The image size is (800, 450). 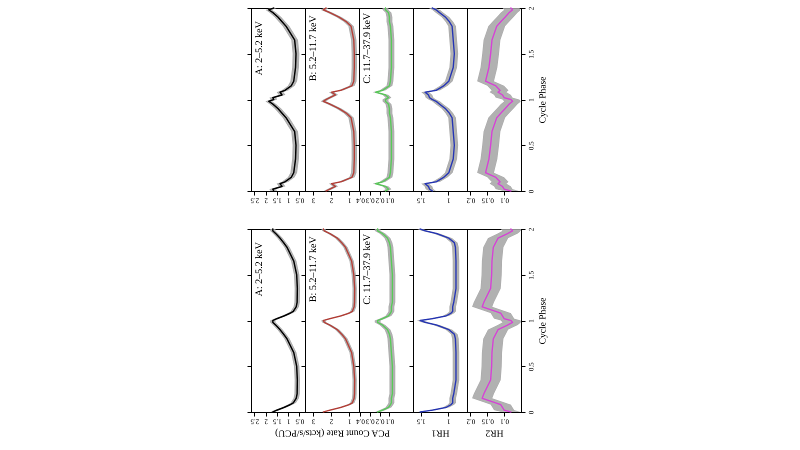 I want to click on x-axis-title: HR2, so click(x=494, y=433).